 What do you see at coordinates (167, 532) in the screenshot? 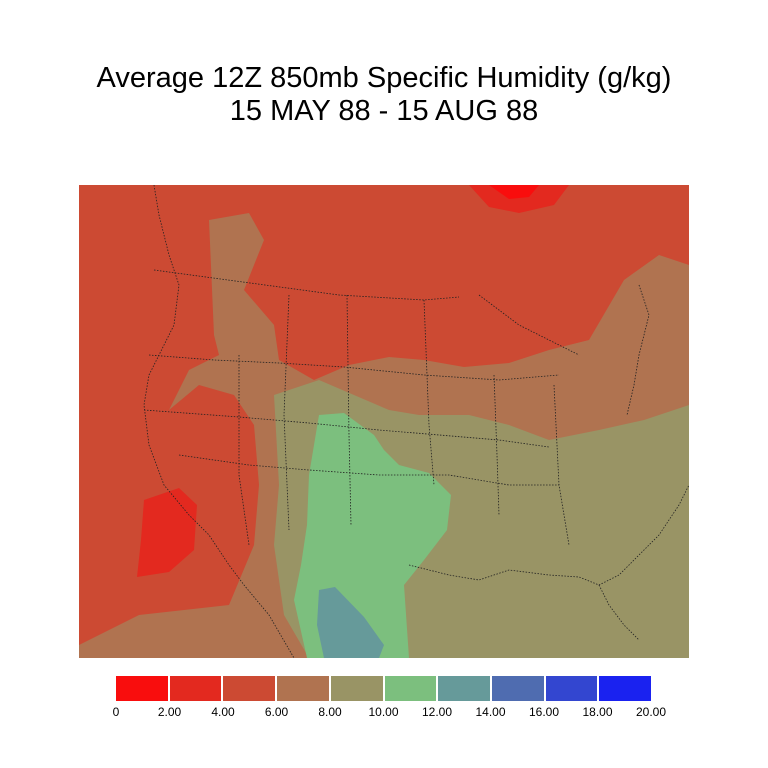
I see `field-2-4-west` at bounding box center [167, 532].